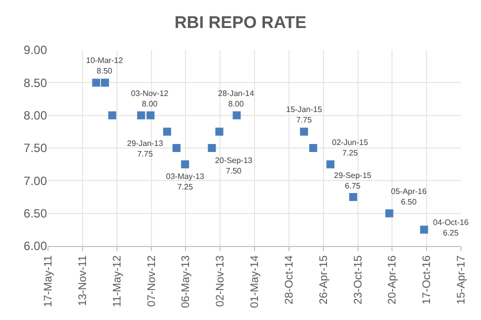 This screenshot has width=481, height=320. What do you see at coordinates (353, 180) in the screenshot?
I see `annotation: 29-Sep-15 6.75` at bounding box center [353, 180].